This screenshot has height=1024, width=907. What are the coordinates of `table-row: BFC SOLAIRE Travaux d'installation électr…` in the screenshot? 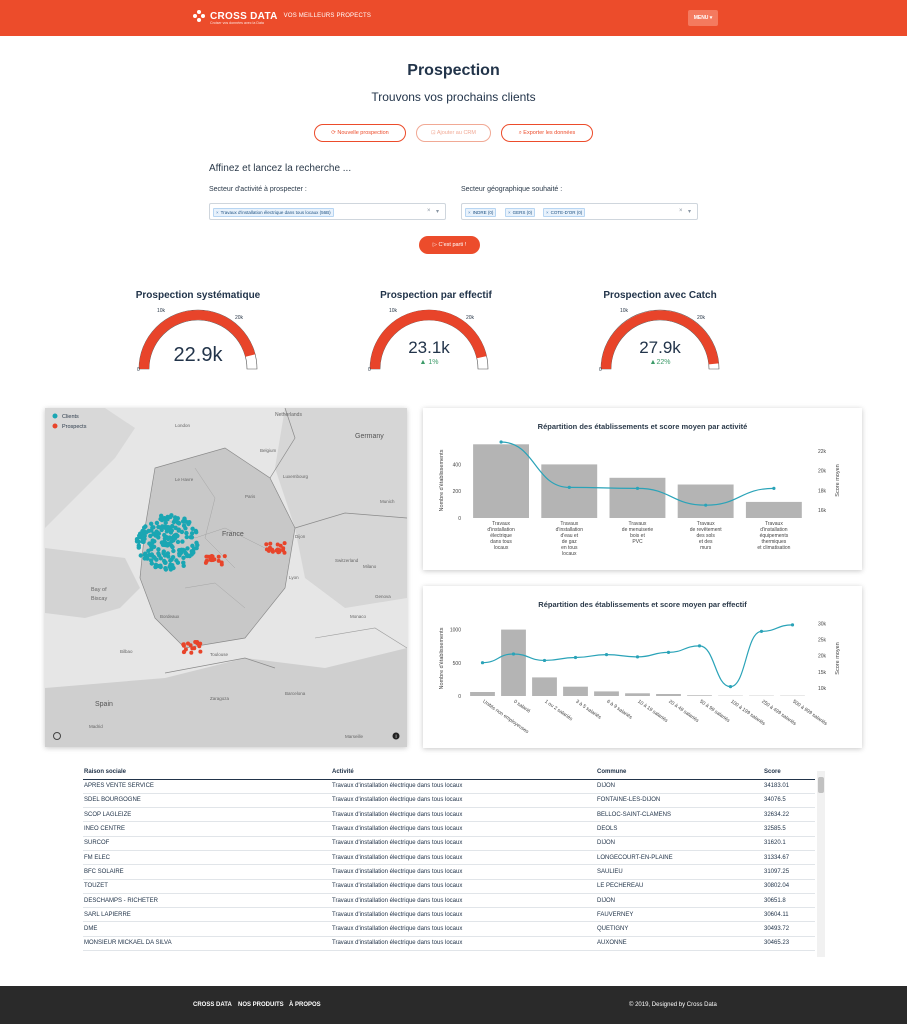 It's located at (449, 872).